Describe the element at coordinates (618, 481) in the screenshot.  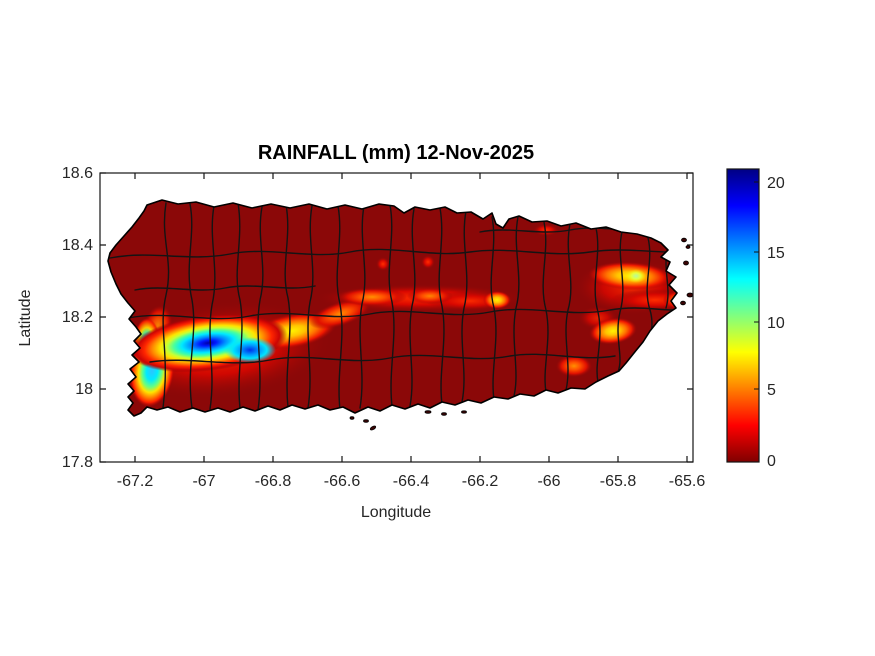
I see `x-tick: -65.8` at that location.